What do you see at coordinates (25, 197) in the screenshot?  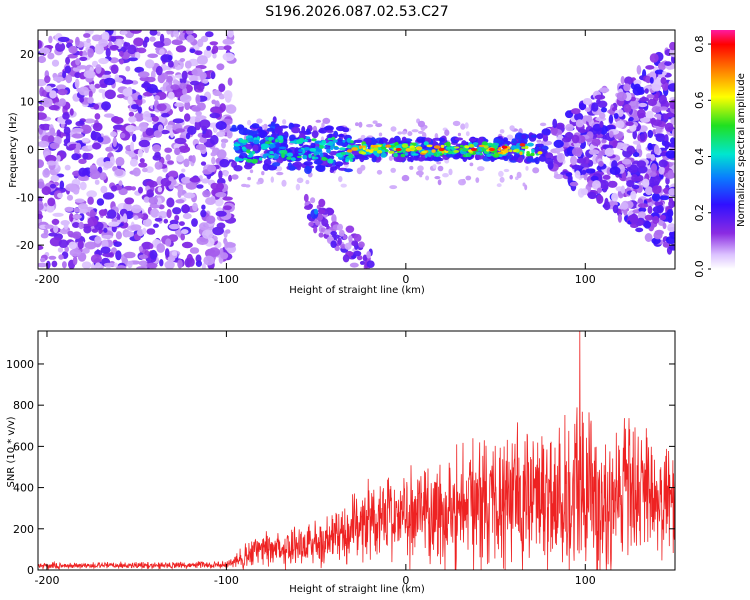 I see `spectrogram-ytick-label: -10` at bounding box center [25, 197].